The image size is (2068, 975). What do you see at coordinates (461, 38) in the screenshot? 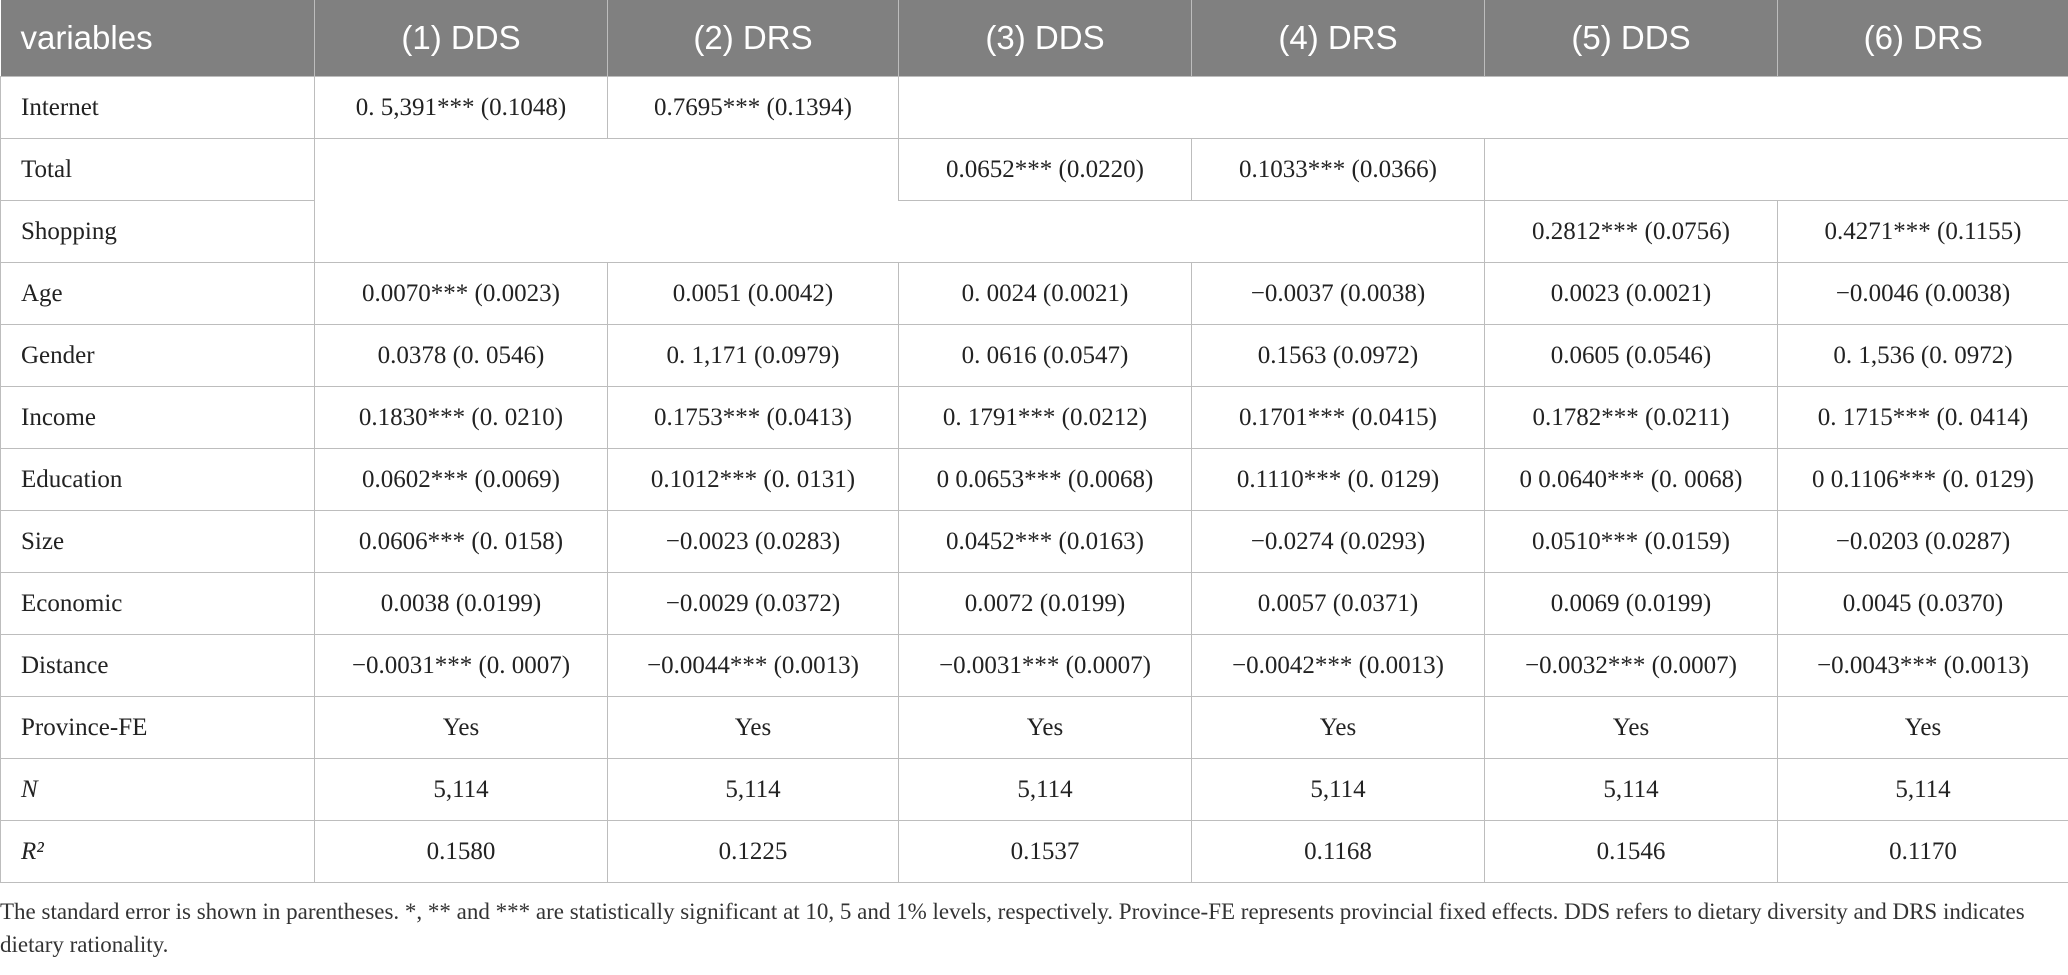
I see `column-header: (1) DDS` at bounding box center [461, 38].